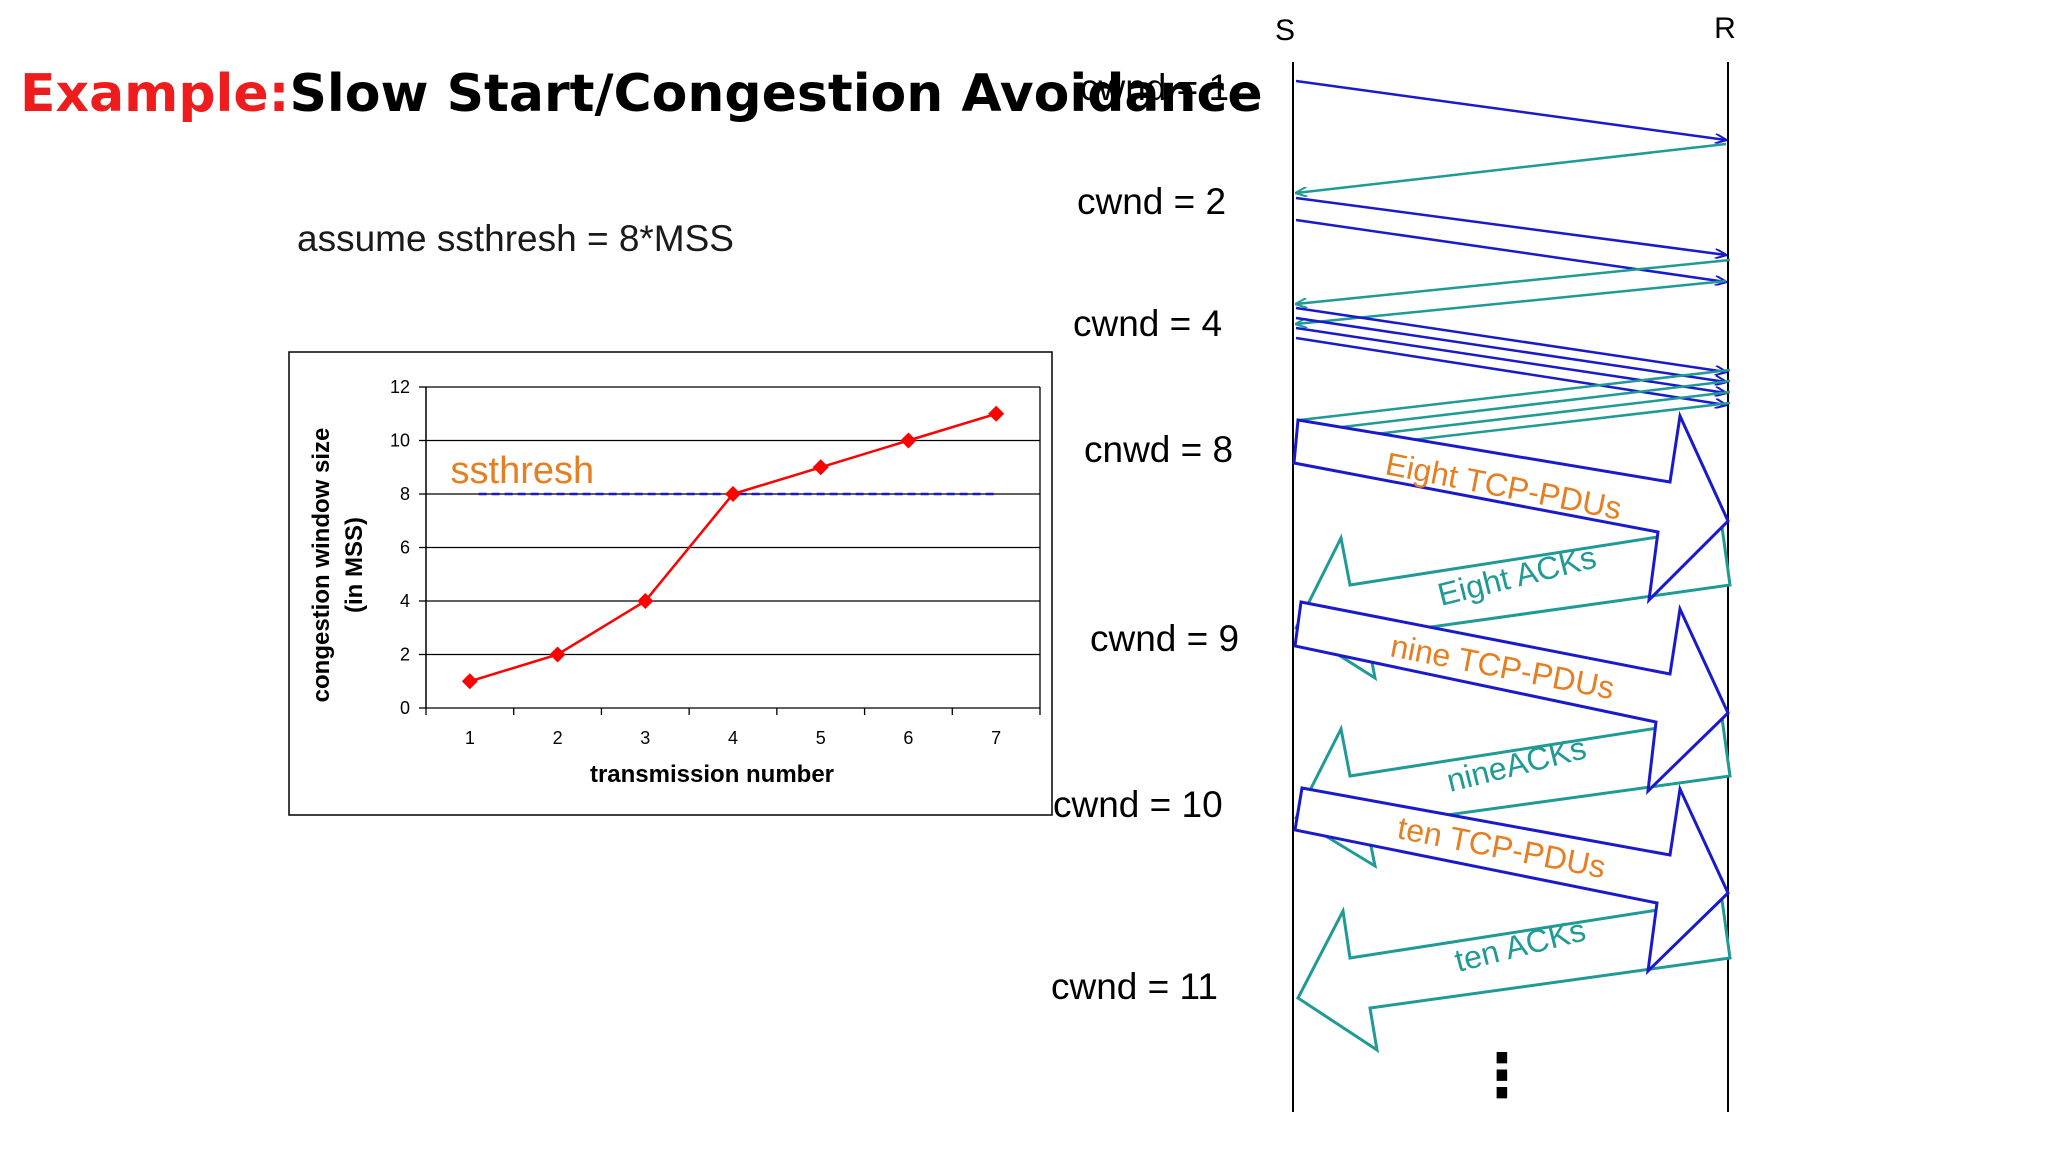 The width and height of the screenshot is (2048, 1152). I want to click on continuation-ellipsis: ⋮, so click(1502, 1076).